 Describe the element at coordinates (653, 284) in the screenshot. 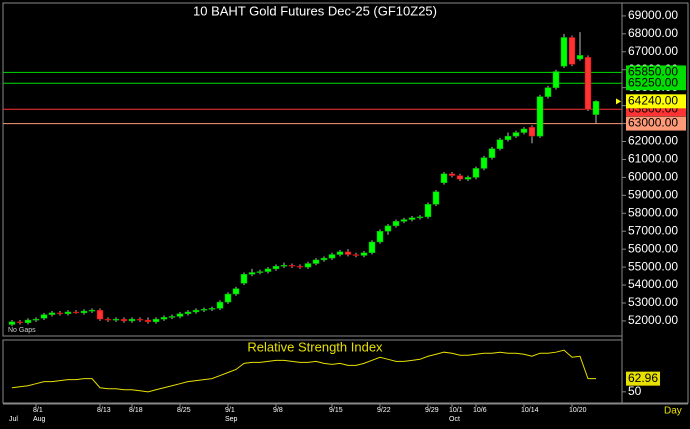

I see `y-tick-label: 54000.00` at that location.